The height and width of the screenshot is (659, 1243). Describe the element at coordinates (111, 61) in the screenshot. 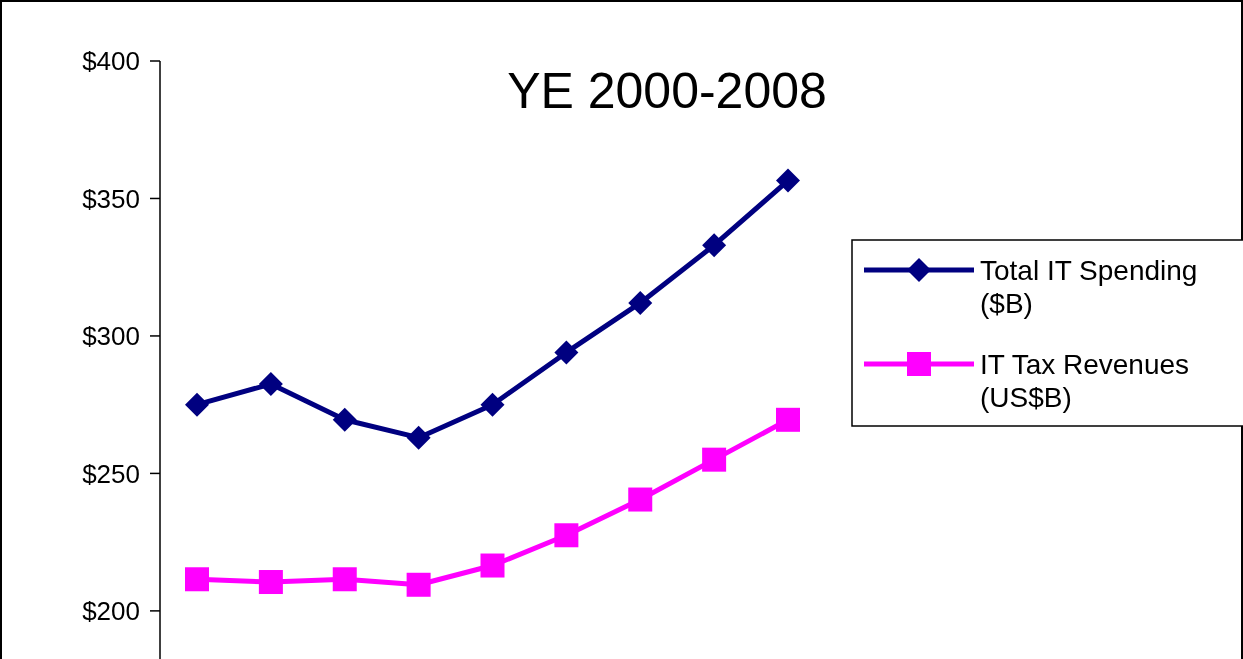

I see `y-tick-label: $400` at that location.